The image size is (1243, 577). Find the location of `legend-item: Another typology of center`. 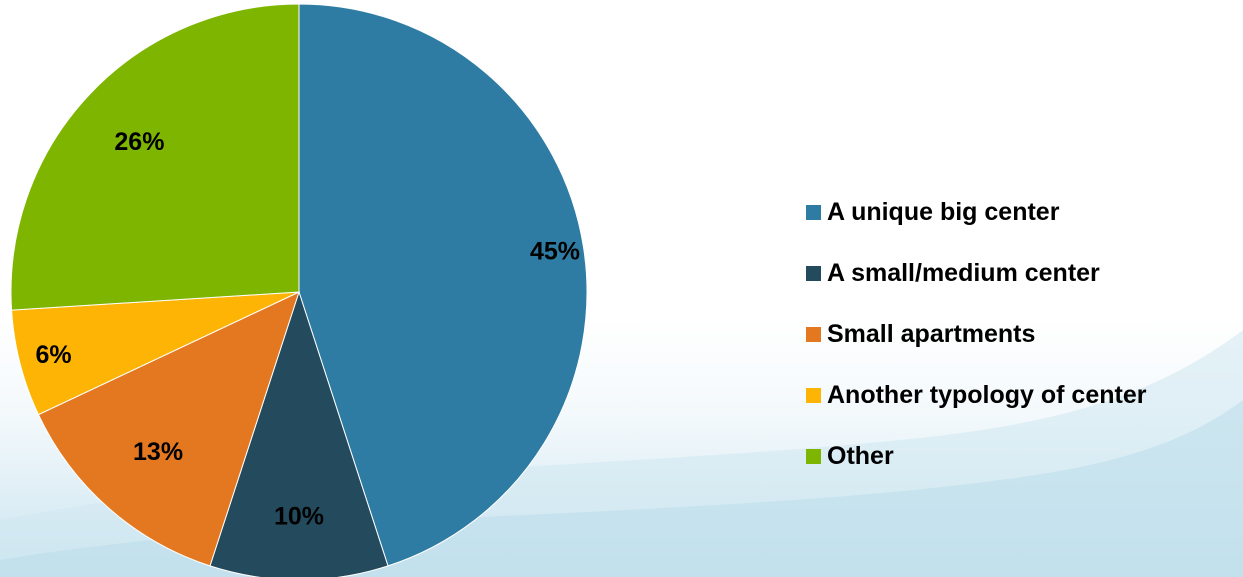

legend-item: Another typology of center is located at coordinates (976, 395).